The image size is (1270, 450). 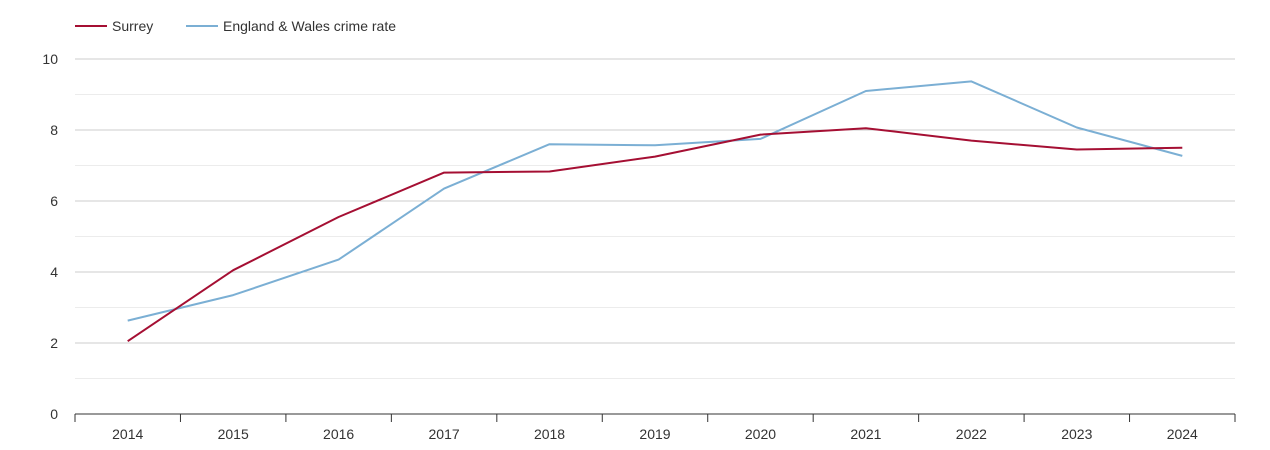 What do you see at coordinates (865, 434) in the screenshot?
I see `x-tick-label: 2021` at bounding box center [865, 434].